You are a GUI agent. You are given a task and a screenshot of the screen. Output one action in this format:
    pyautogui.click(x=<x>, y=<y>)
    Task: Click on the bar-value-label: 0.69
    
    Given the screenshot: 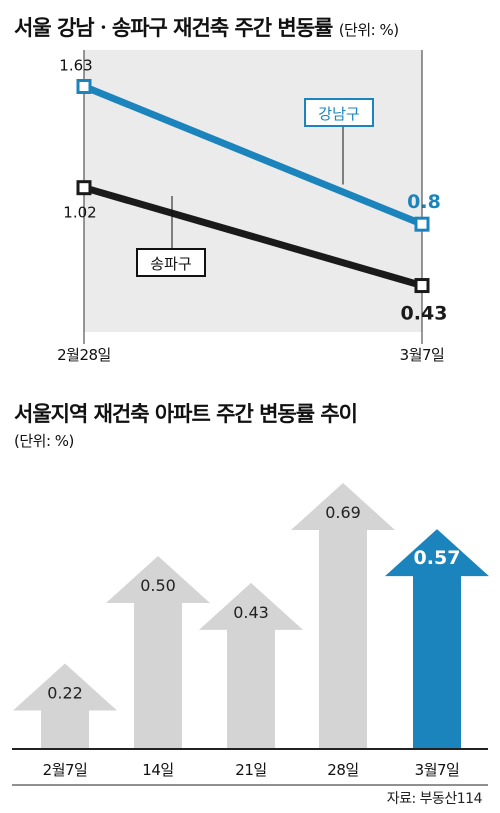 What is the action you would take?
    pyautogui.click(x=343, y=512)
    